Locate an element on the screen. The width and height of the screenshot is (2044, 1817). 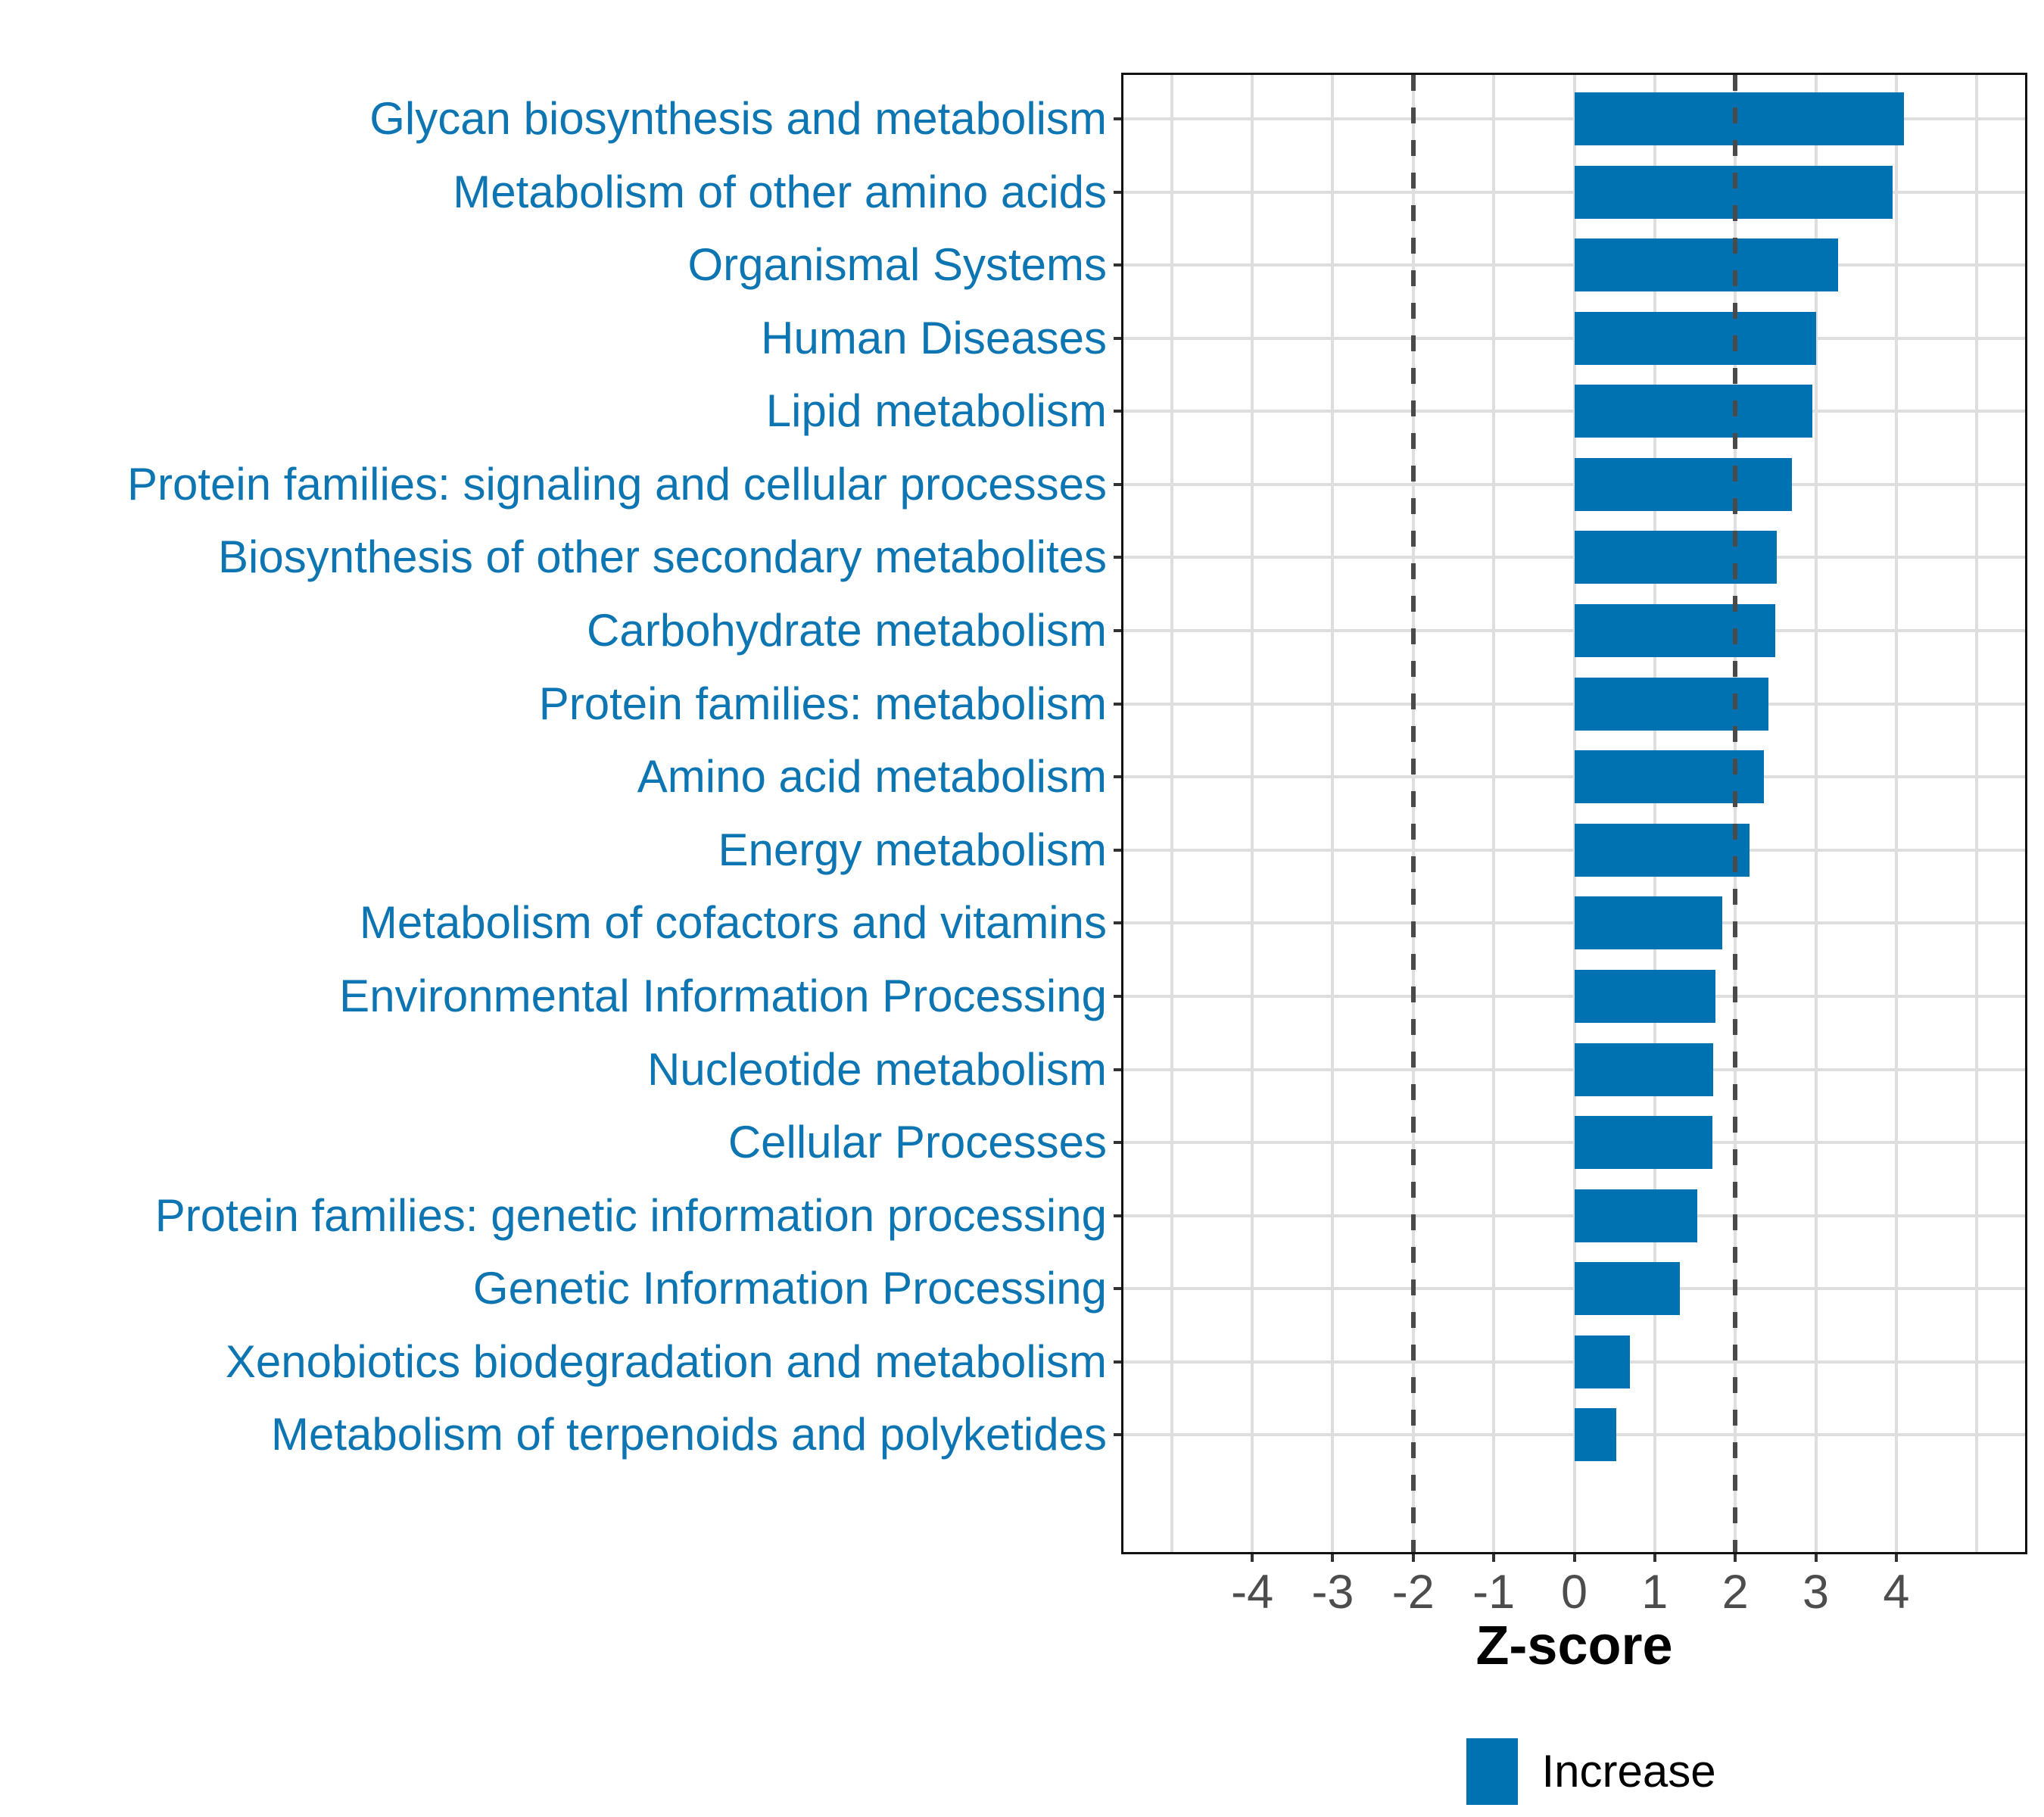
legend-label: Increase is located at coordinates (1629, 1771).